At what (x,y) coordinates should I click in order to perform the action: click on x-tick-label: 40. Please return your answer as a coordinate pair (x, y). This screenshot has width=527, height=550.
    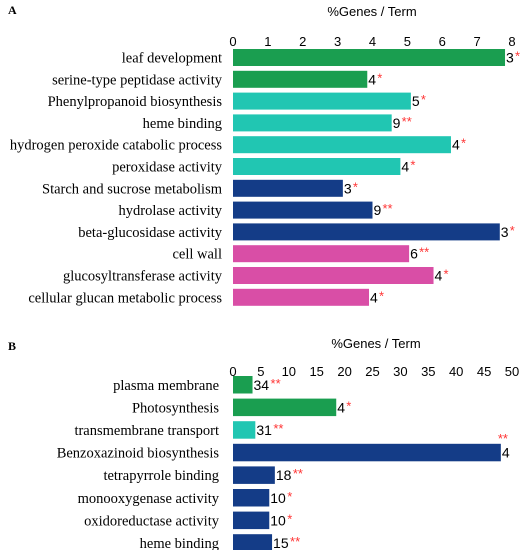
    Looking at the image, I should click on (456, 371).